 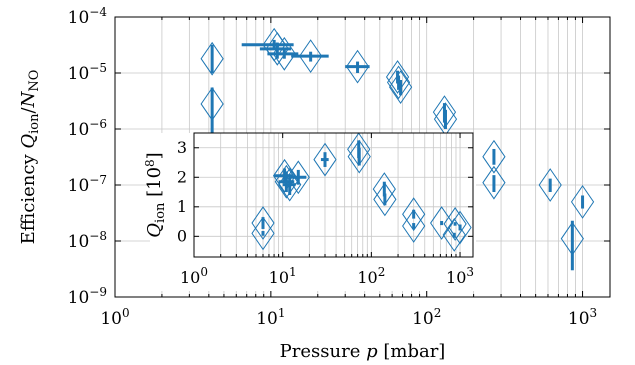 What do you see at coordinates (267, 319) in the screenshot?
I see `main-x-tick-label-1-base: 10` at bounding box center [267, 319].